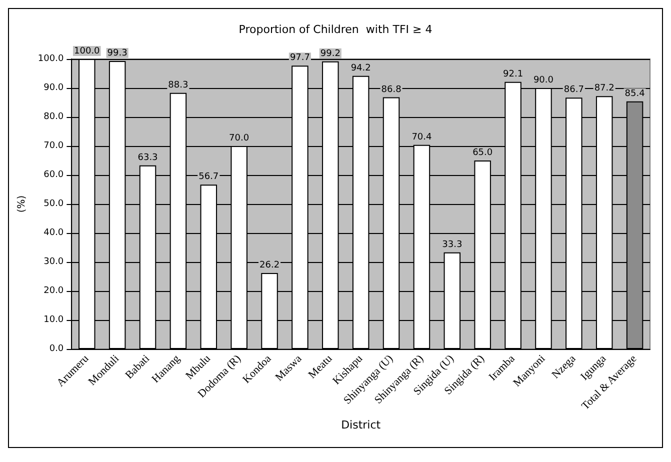  Describe the element at coordinates (54, 175) in the screenshot. I see `y-tick-label: 60.0` at that location.